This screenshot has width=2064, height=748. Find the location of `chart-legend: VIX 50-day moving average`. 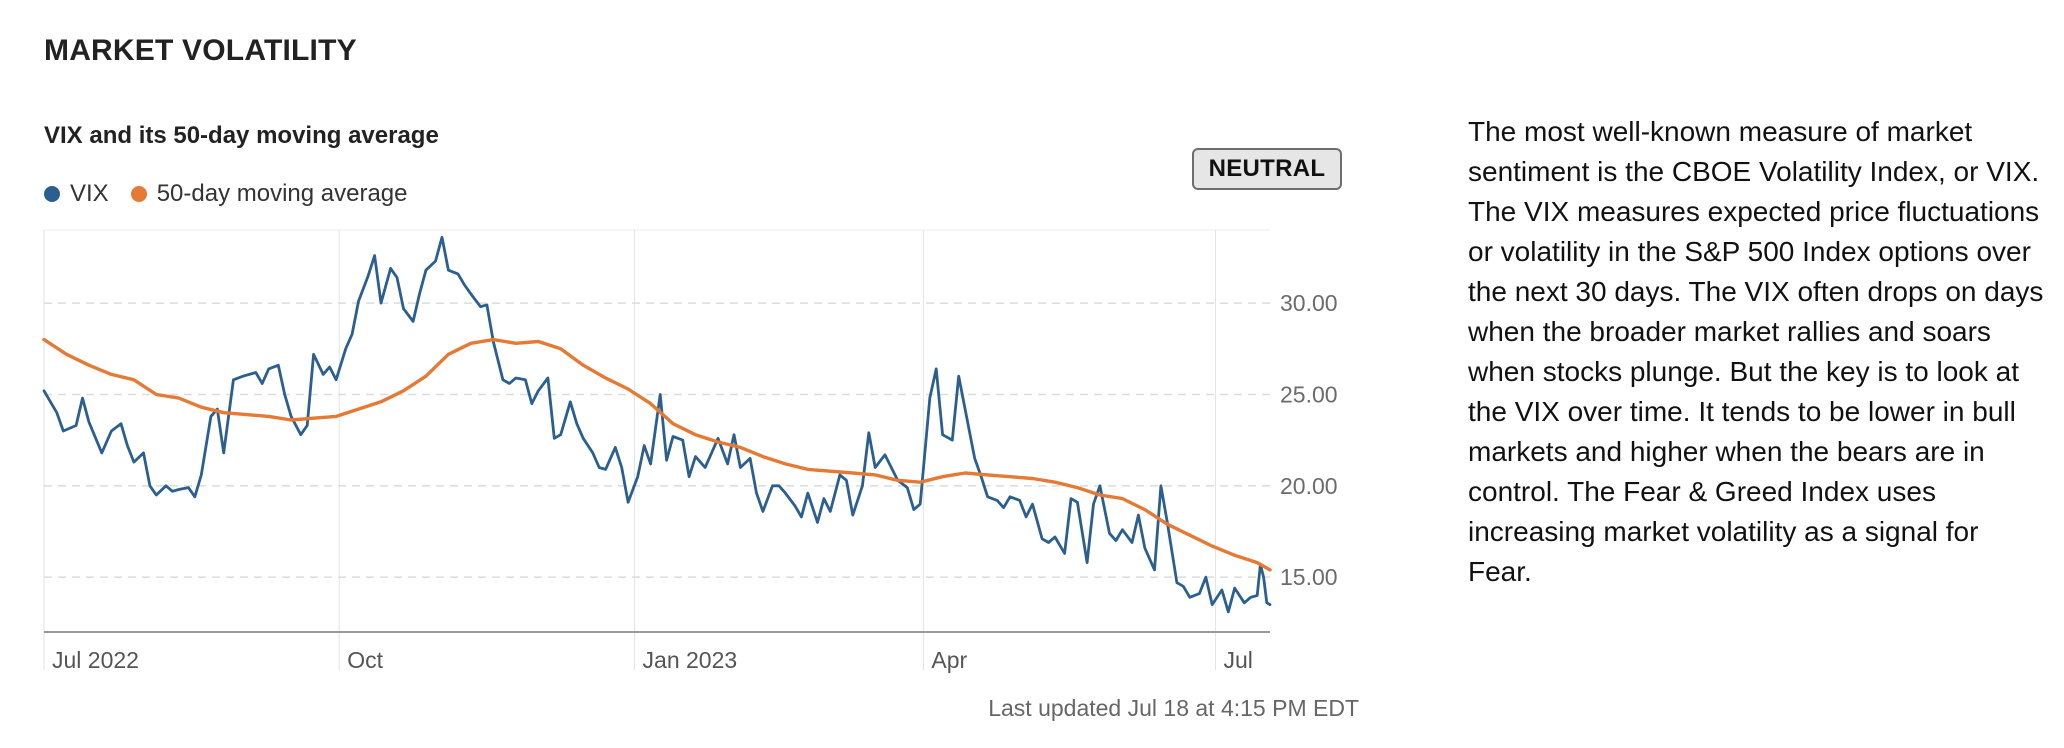

chart-legend: VIX 50-day moving average is located at coordinates (226, 194).